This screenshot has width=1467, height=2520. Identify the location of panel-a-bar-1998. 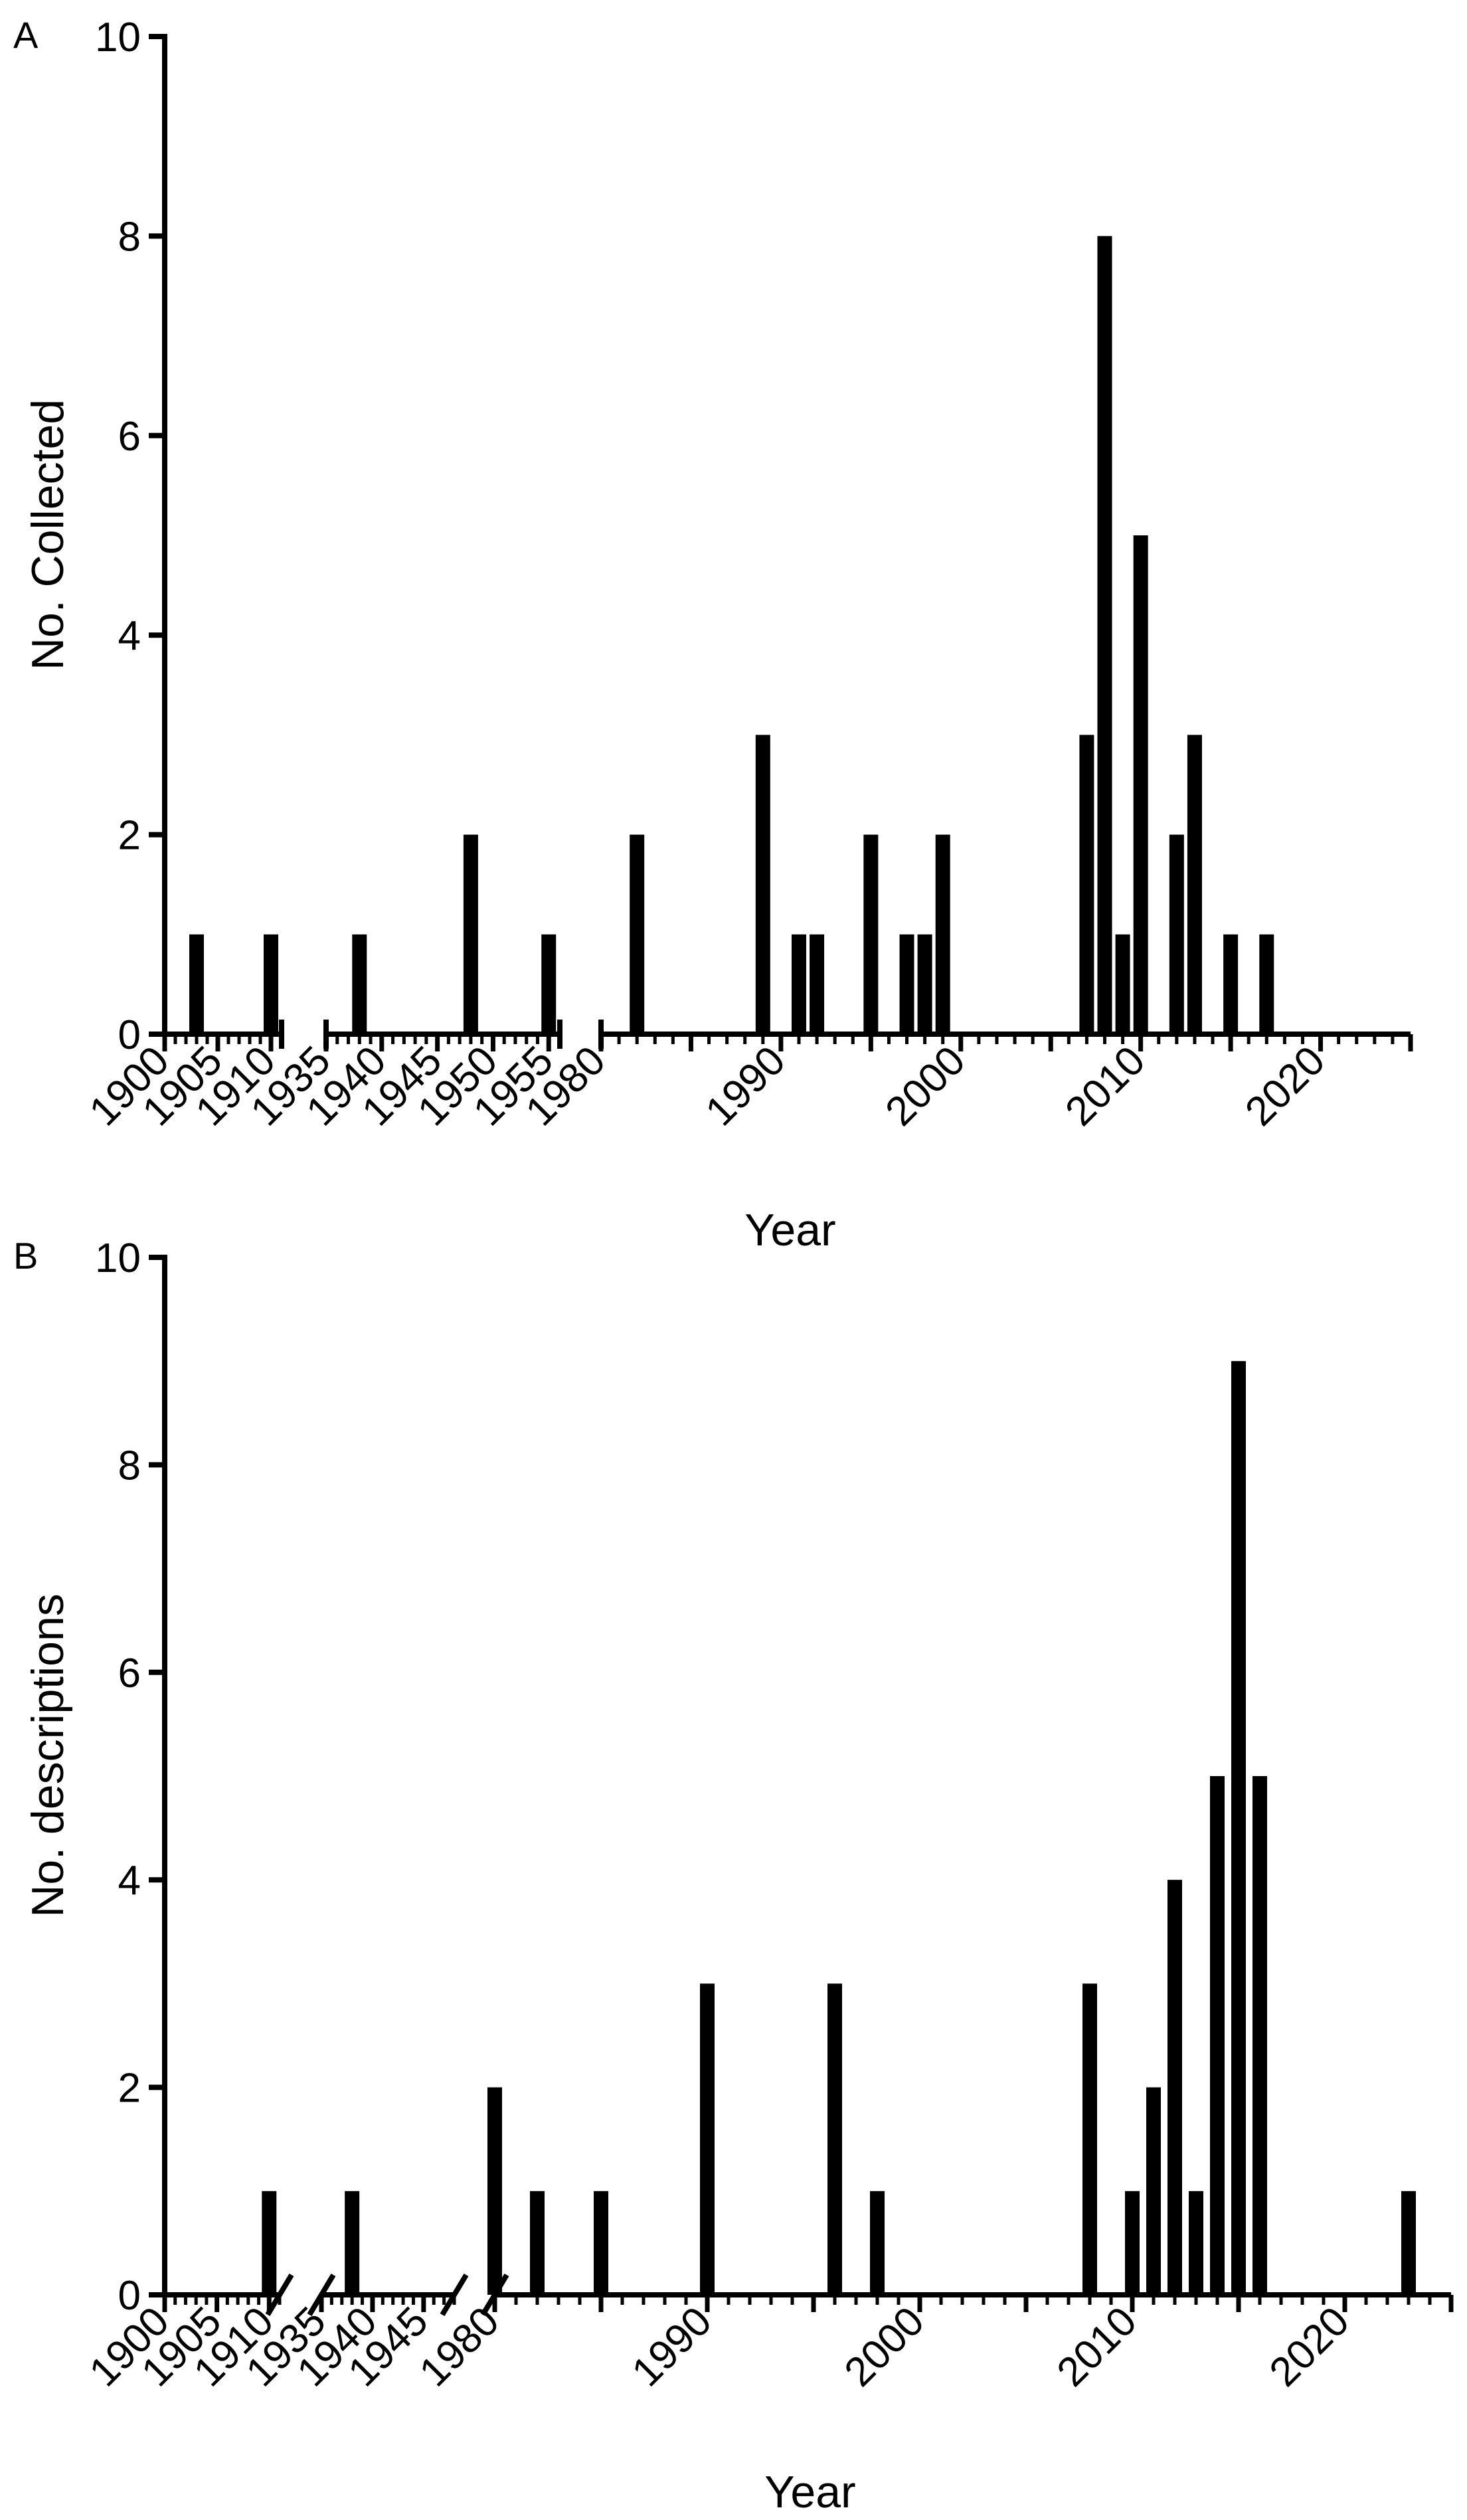
(924, 984).